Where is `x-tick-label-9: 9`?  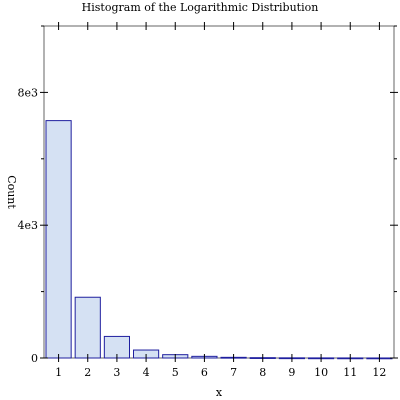 x-tick-label-9: 9 is located at coordinates (291, 372).